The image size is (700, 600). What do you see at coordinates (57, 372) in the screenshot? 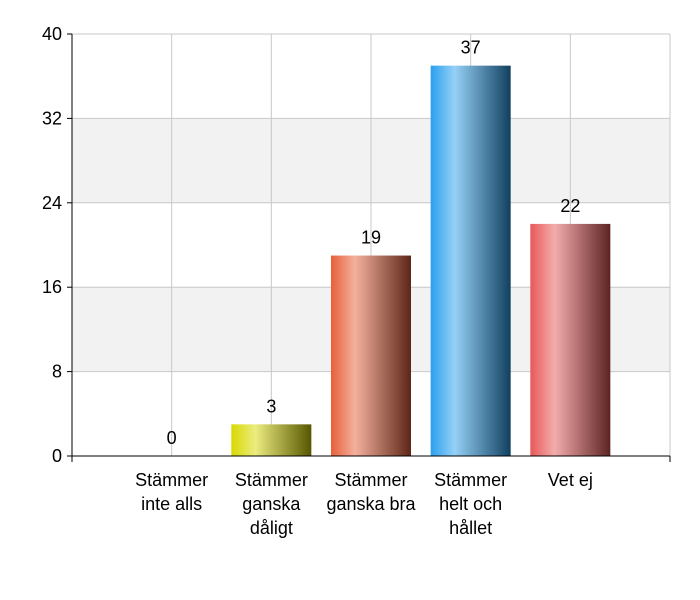
I see `y-tick-label: 8` at bounding box center [57, 372].